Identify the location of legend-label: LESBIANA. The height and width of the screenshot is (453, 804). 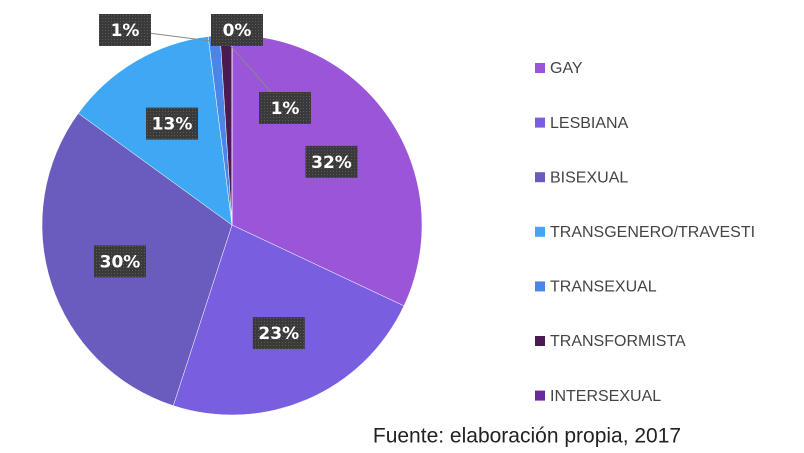
(589, 123).